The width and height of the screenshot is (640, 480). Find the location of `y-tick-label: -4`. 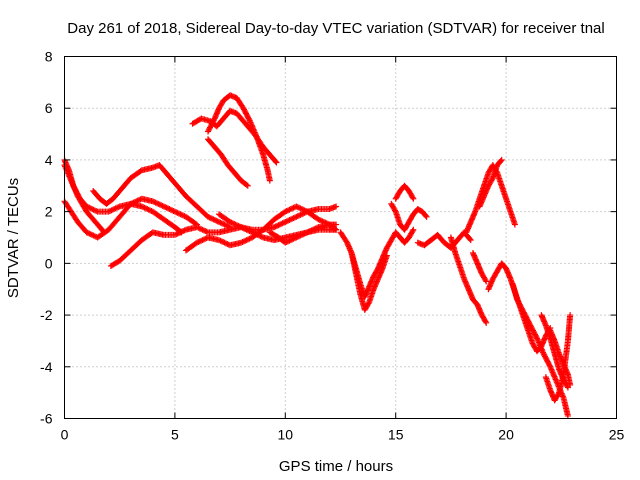

y-tick-label: -4 is located at coordinates (46, 367).